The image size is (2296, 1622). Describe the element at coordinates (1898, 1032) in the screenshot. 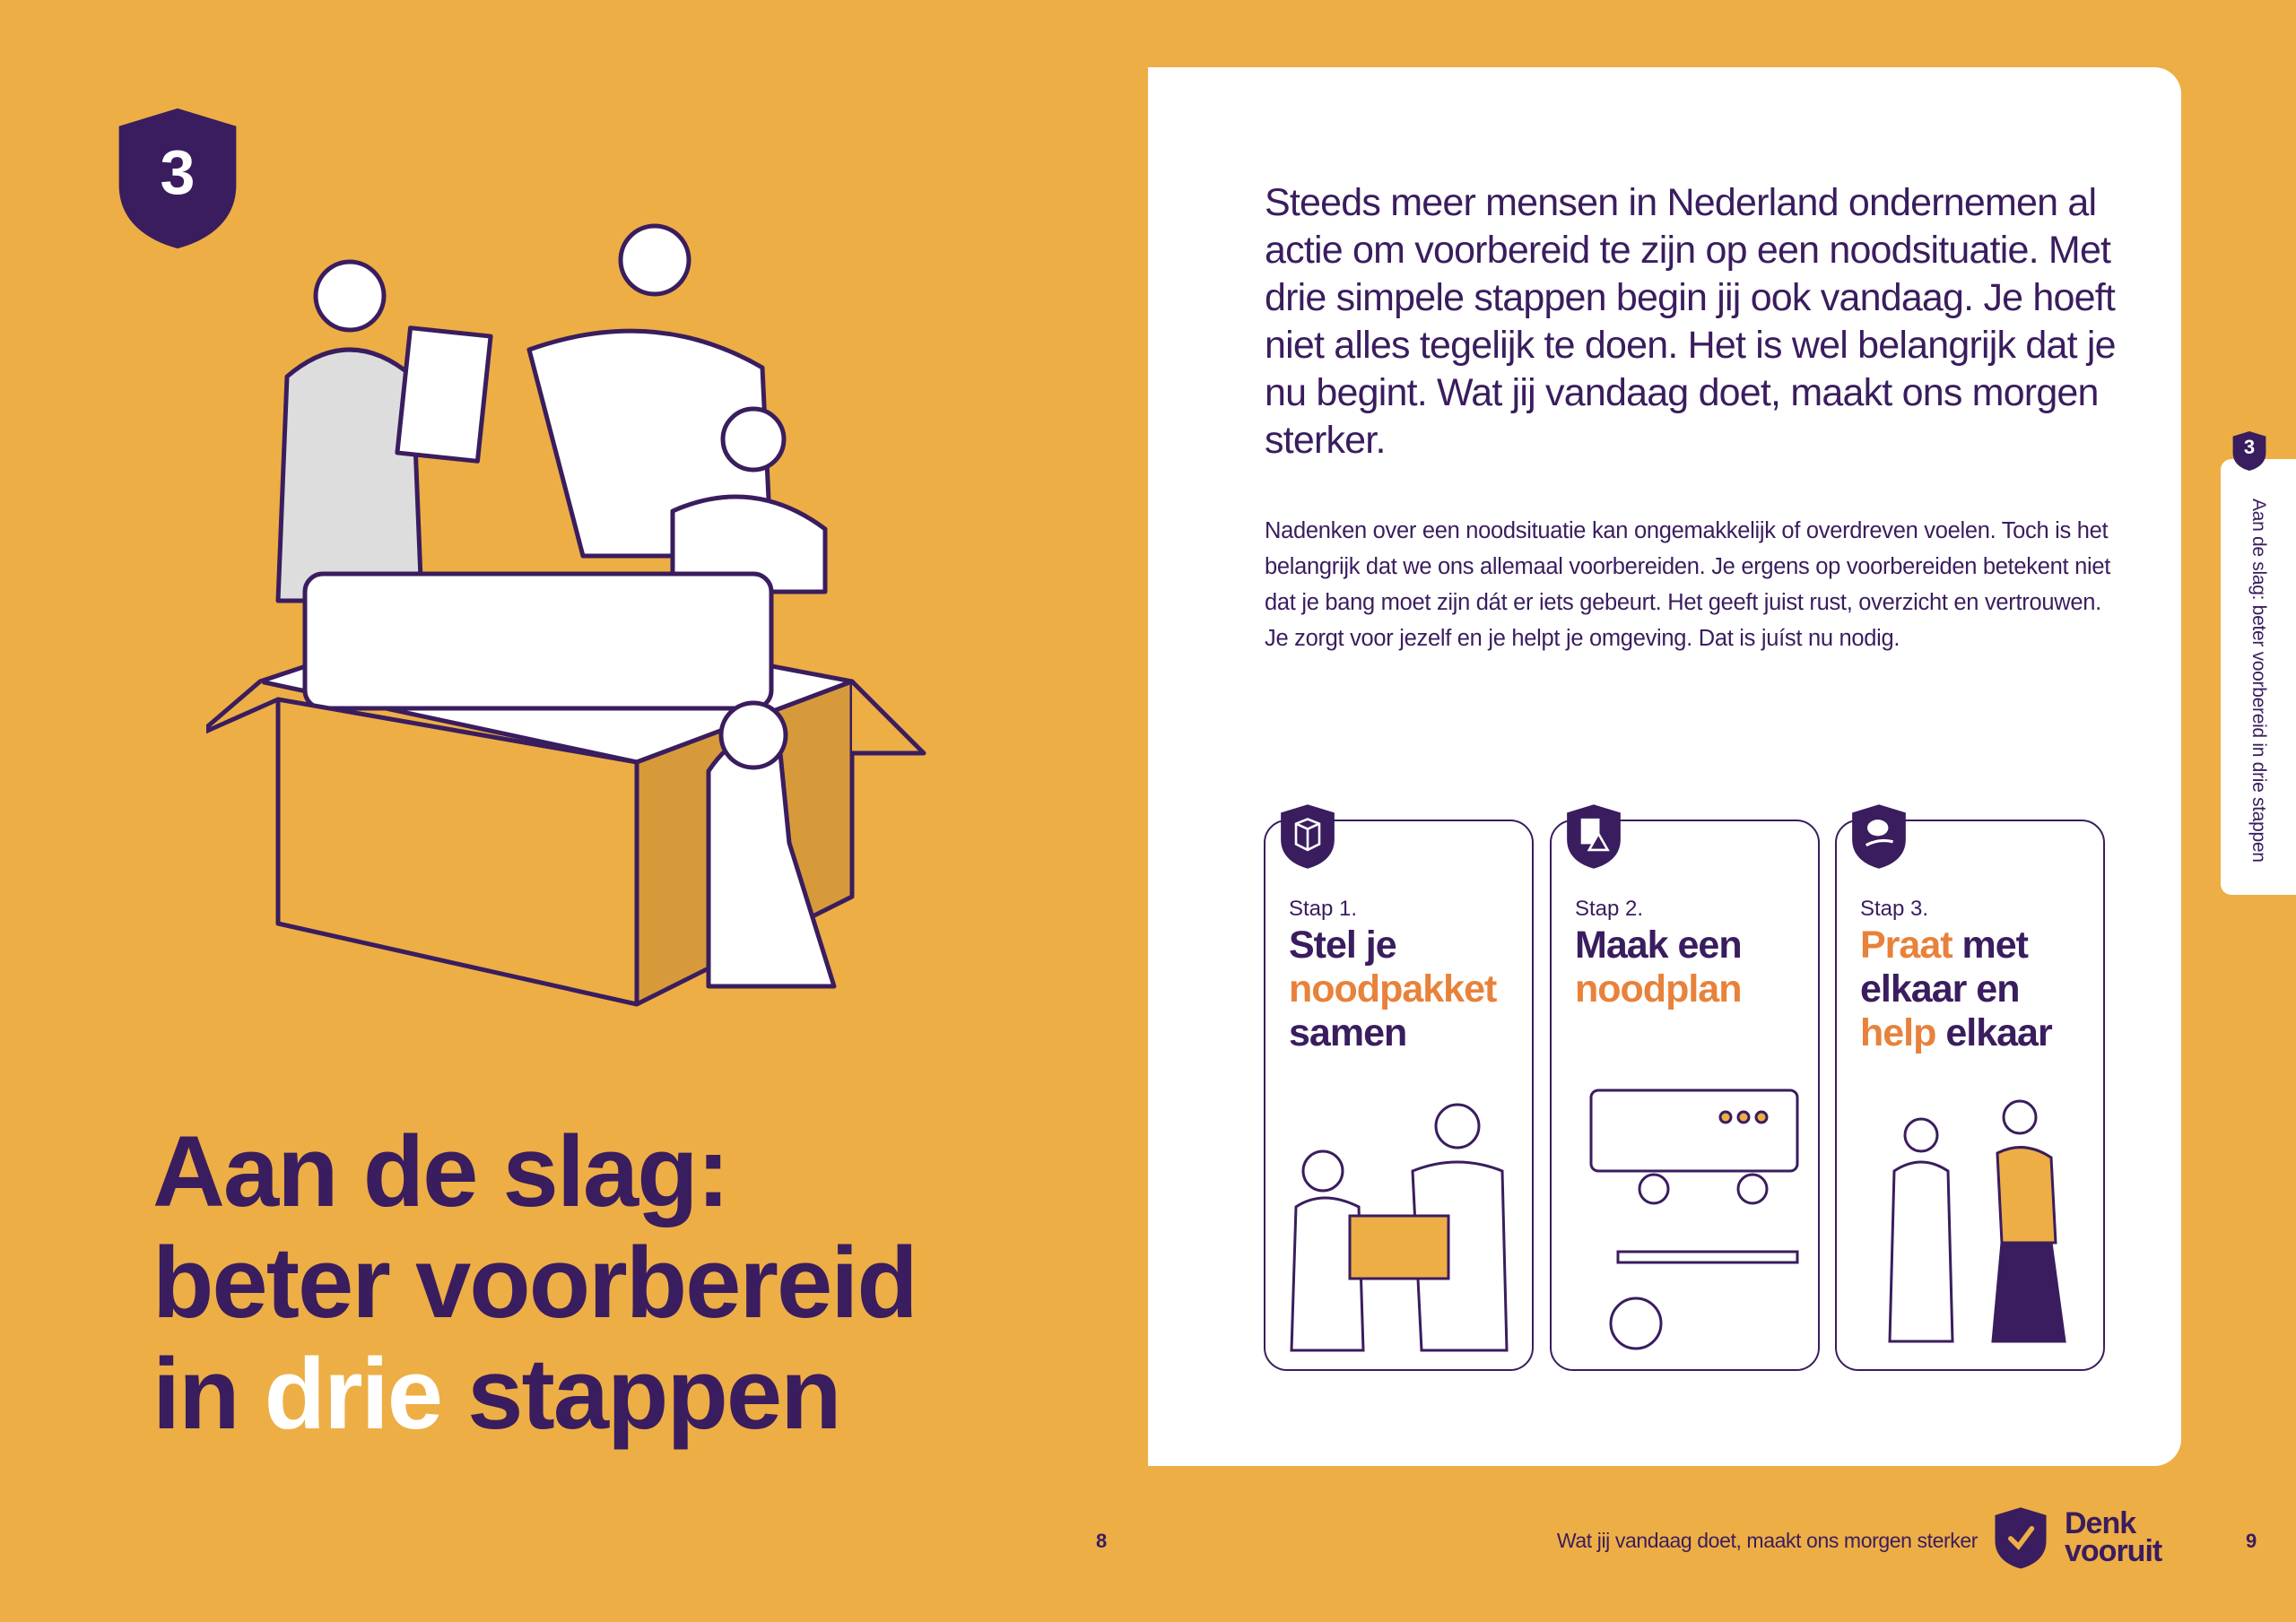

I see `step-highlight: help` at that location.